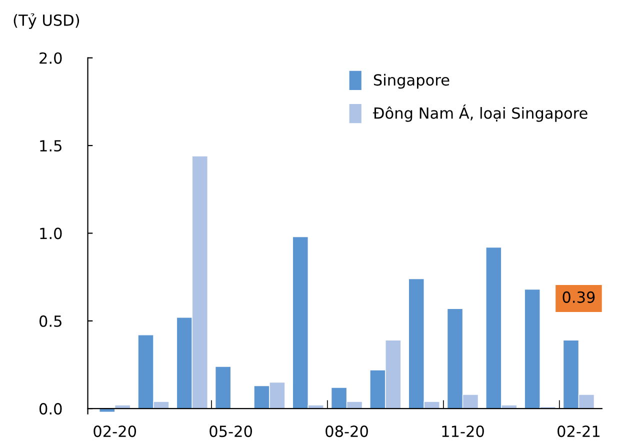 The image size is (627, 445). Describe the element at coordinates (51, 234) in the screenshot. I see `y-tick-label: 1.0` at that location.